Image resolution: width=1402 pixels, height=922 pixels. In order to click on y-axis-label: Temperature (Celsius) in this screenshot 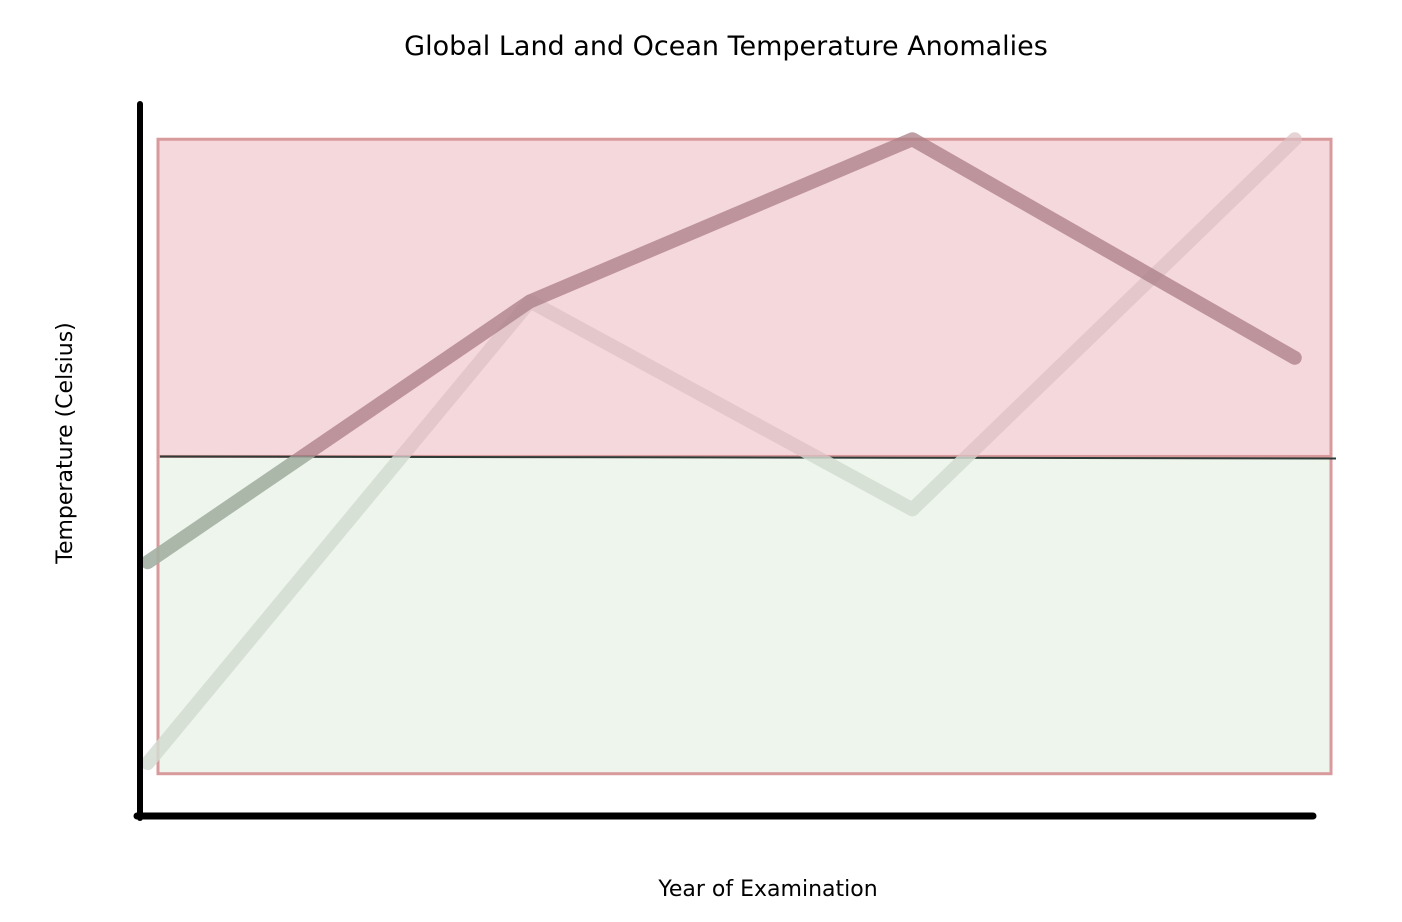, I will do `click(65, 443)`.